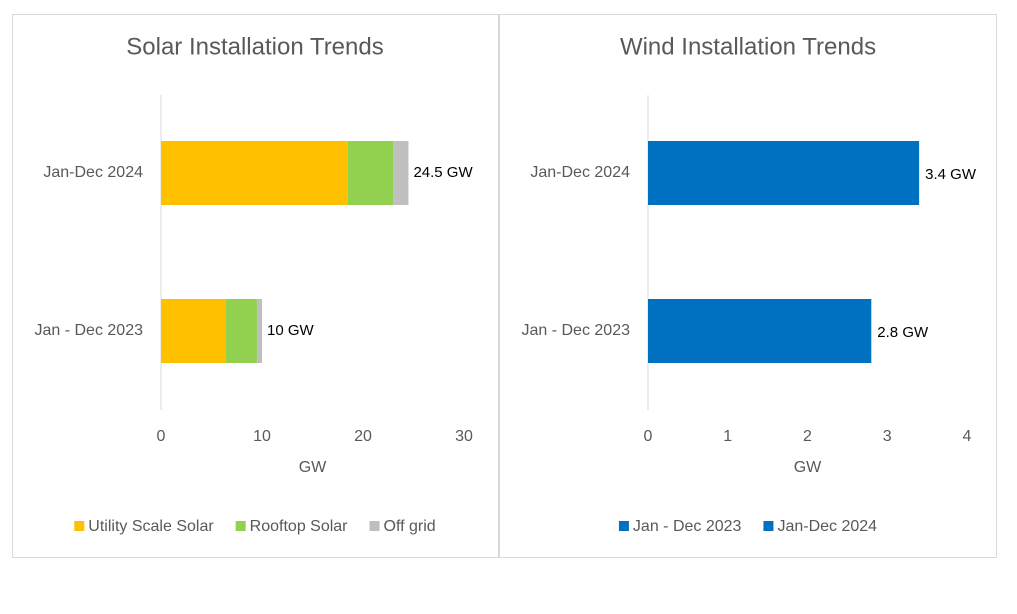  Describe the element at coordinates (748, 46) in the screenshot. I see `chart-title: Wind Installation Trends` at that location.